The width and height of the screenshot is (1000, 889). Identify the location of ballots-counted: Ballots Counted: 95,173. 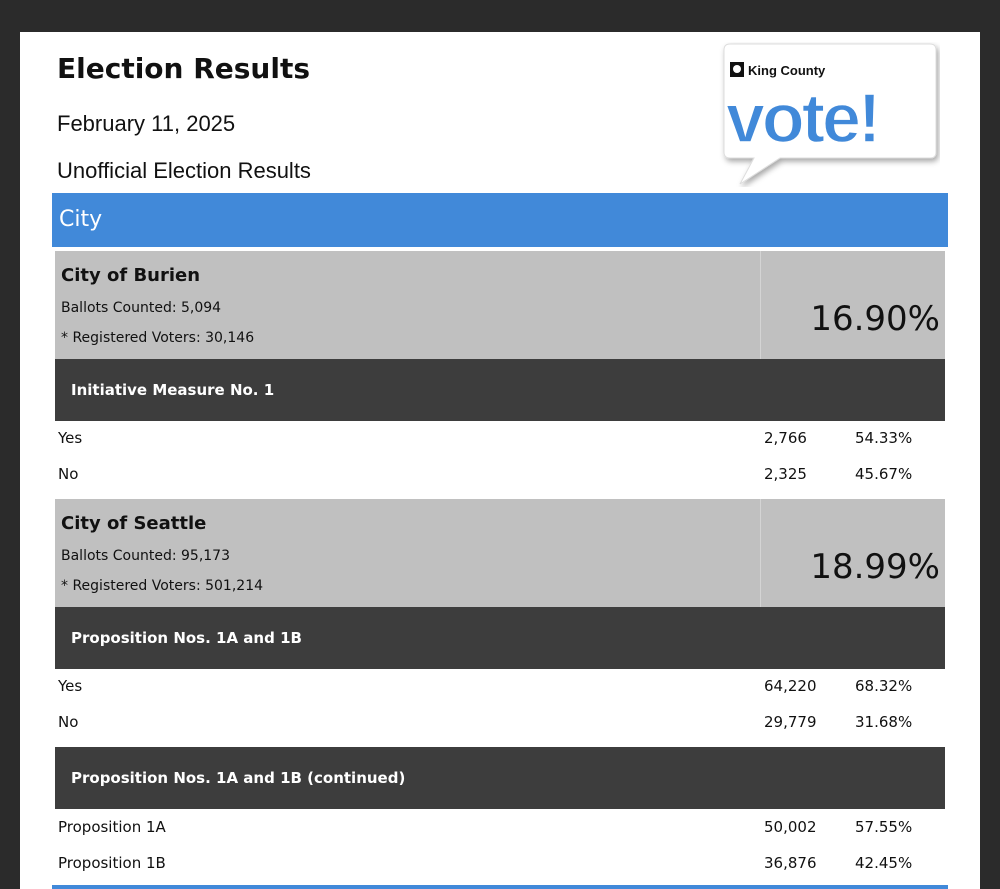
(145, 556).